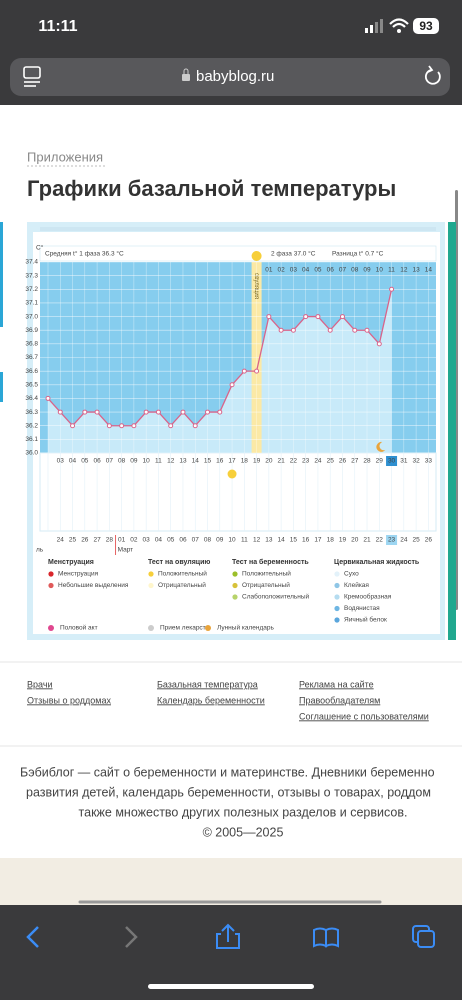 This screenshot has width=462, height=1005. I want to click on phase2-day: 14, so click(429, 270).